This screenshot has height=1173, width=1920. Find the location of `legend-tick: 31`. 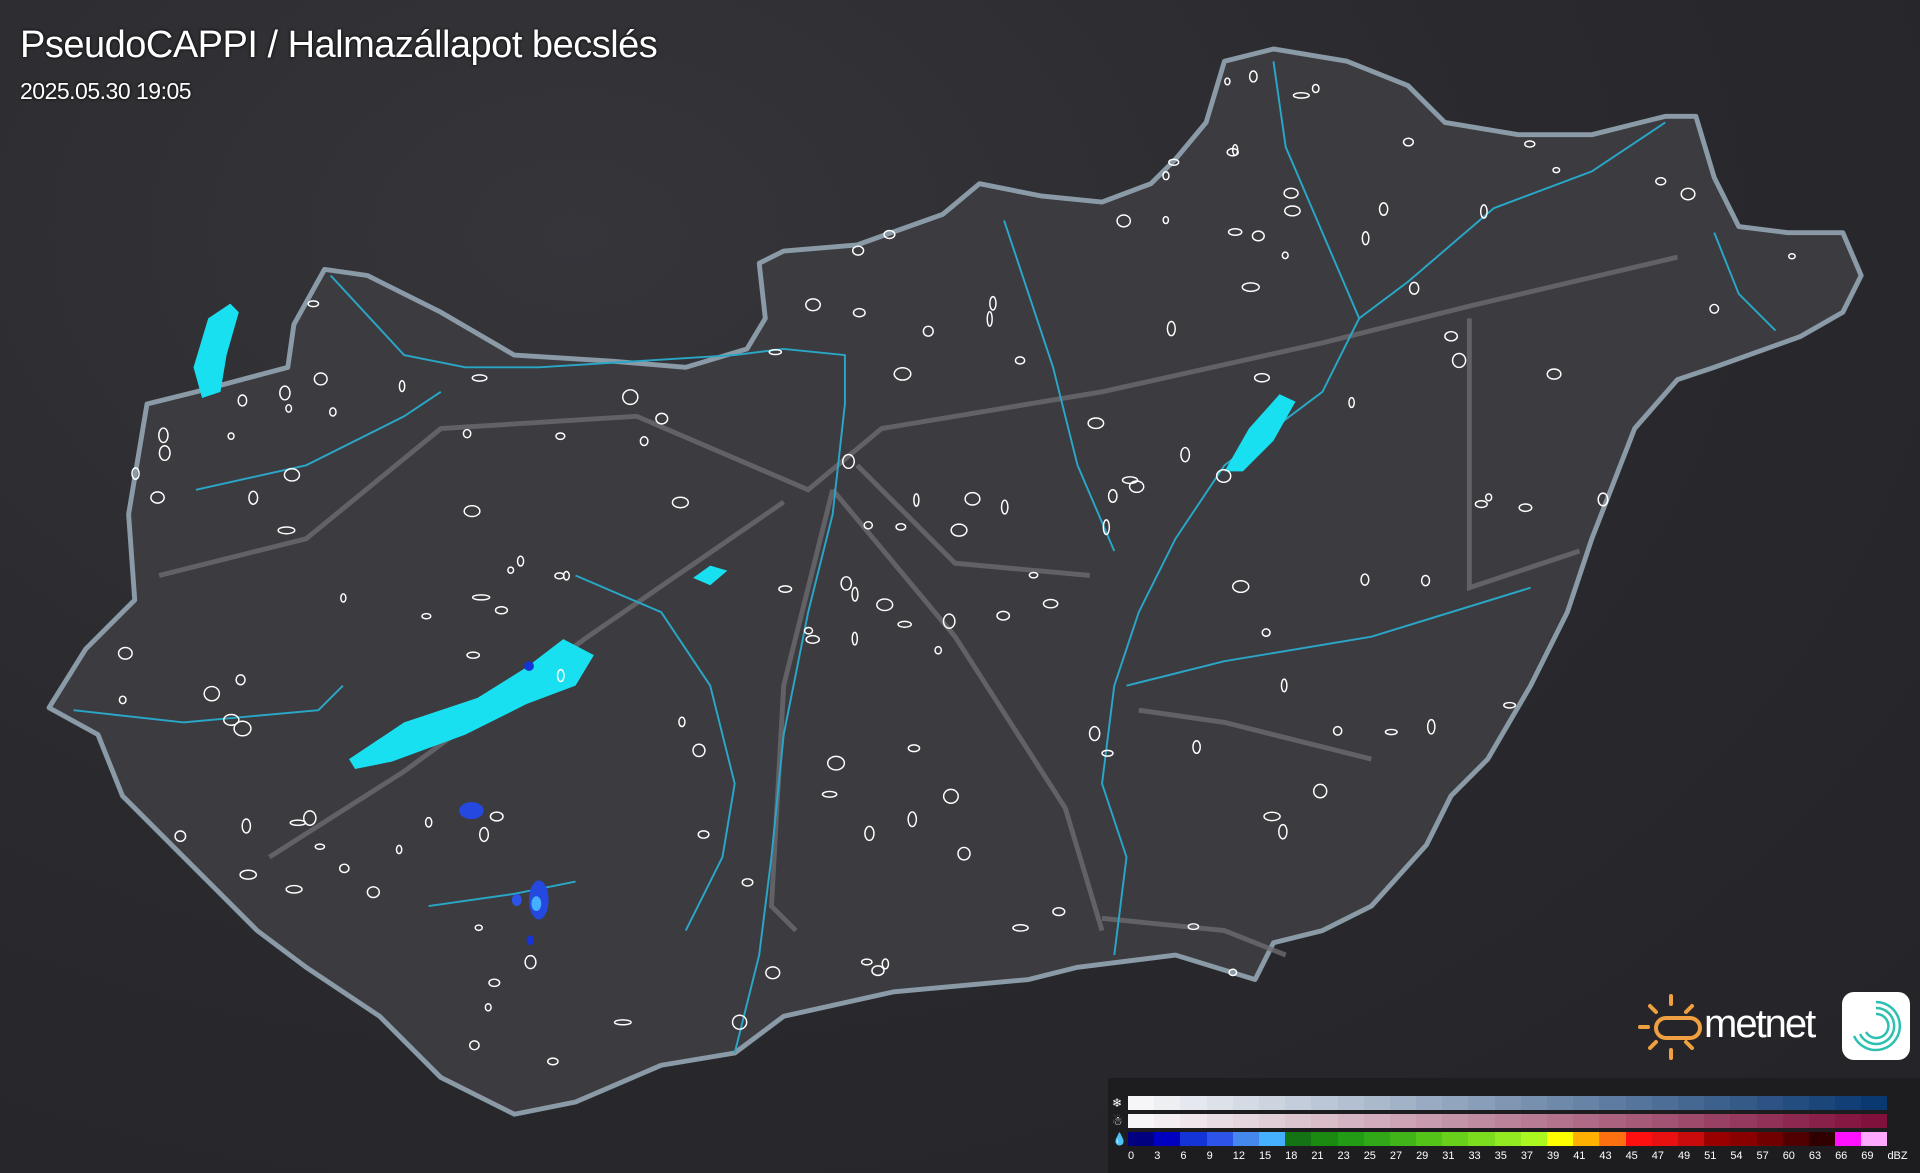

legend-tick: 31 is located at coordinates (1448, 1156).